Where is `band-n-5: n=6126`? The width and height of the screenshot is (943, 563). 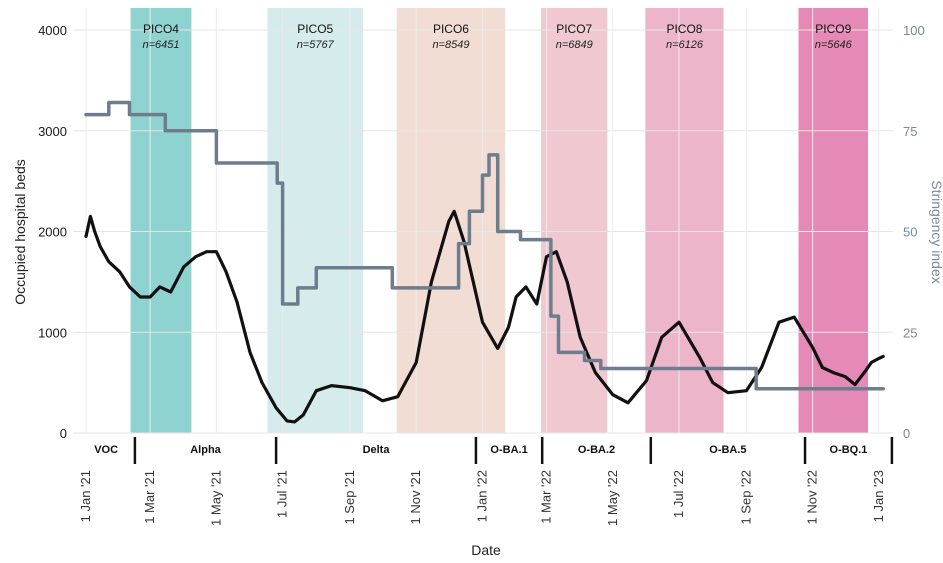
band-n-5: n=6126 is located at coordinates (685, 45).